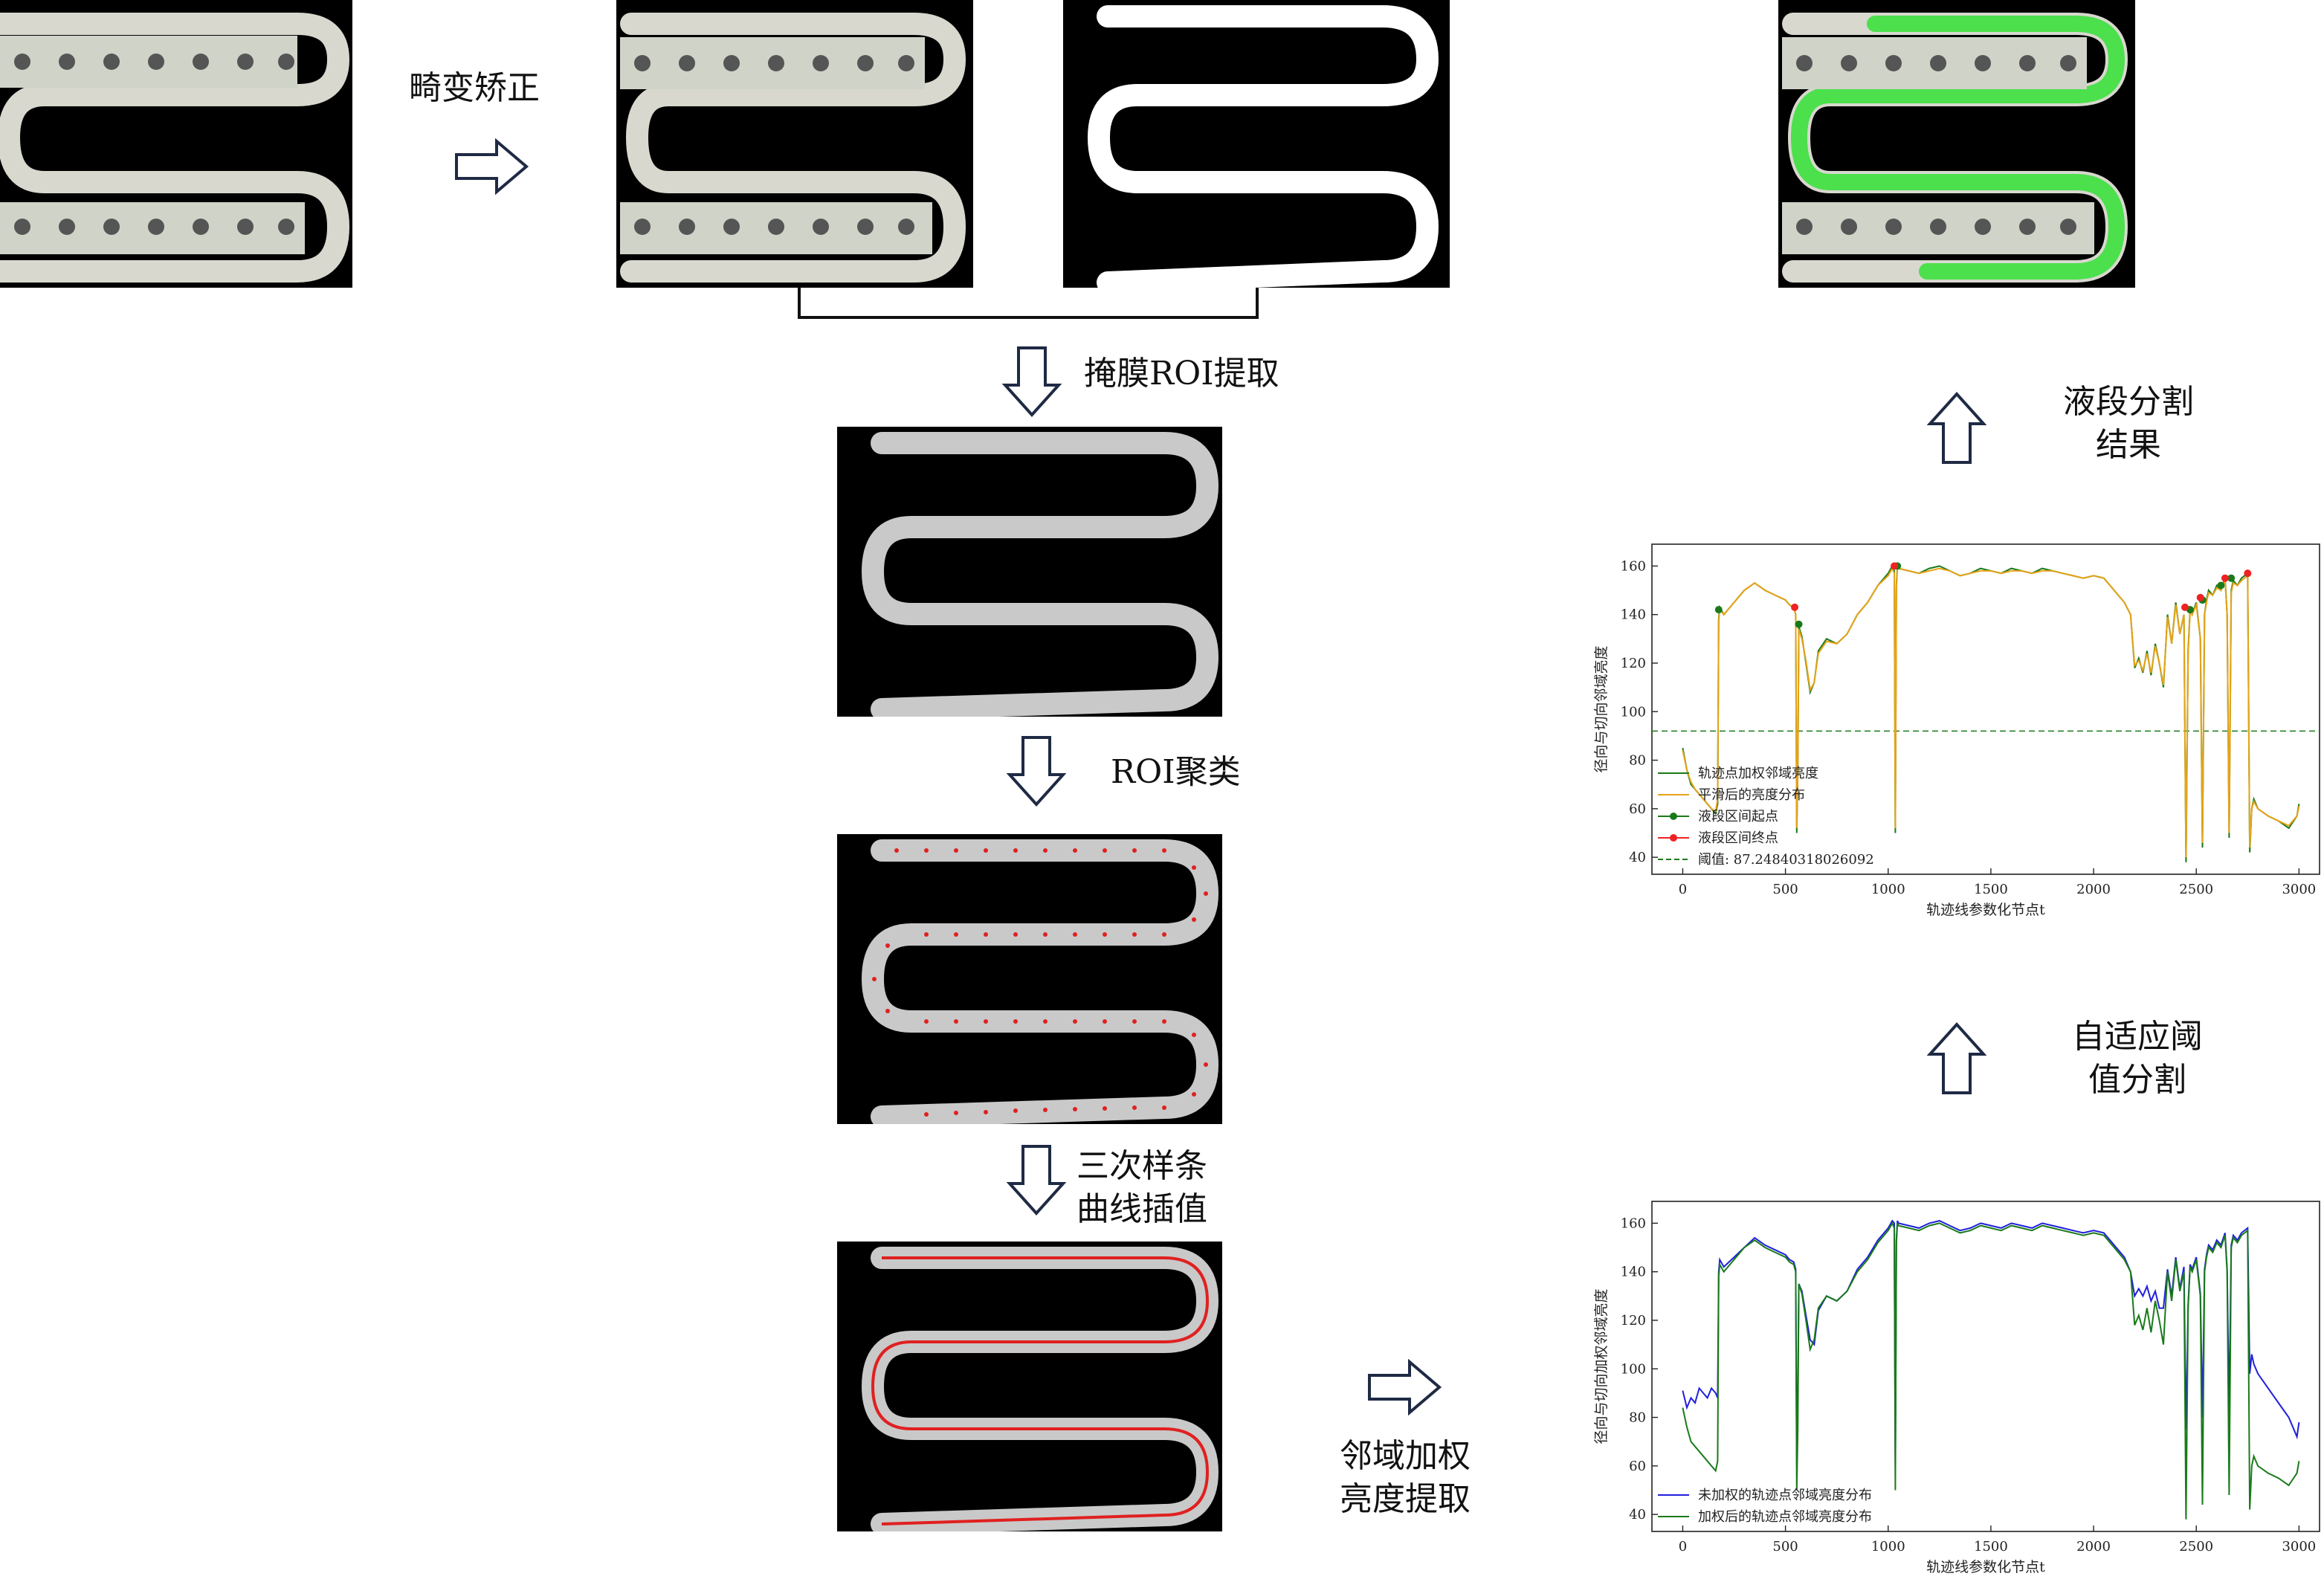 This screenshot has height=1582, width=2324. I want to click on step-label-neighborhood-line2: 亮度提取, so click(1405, 1499).